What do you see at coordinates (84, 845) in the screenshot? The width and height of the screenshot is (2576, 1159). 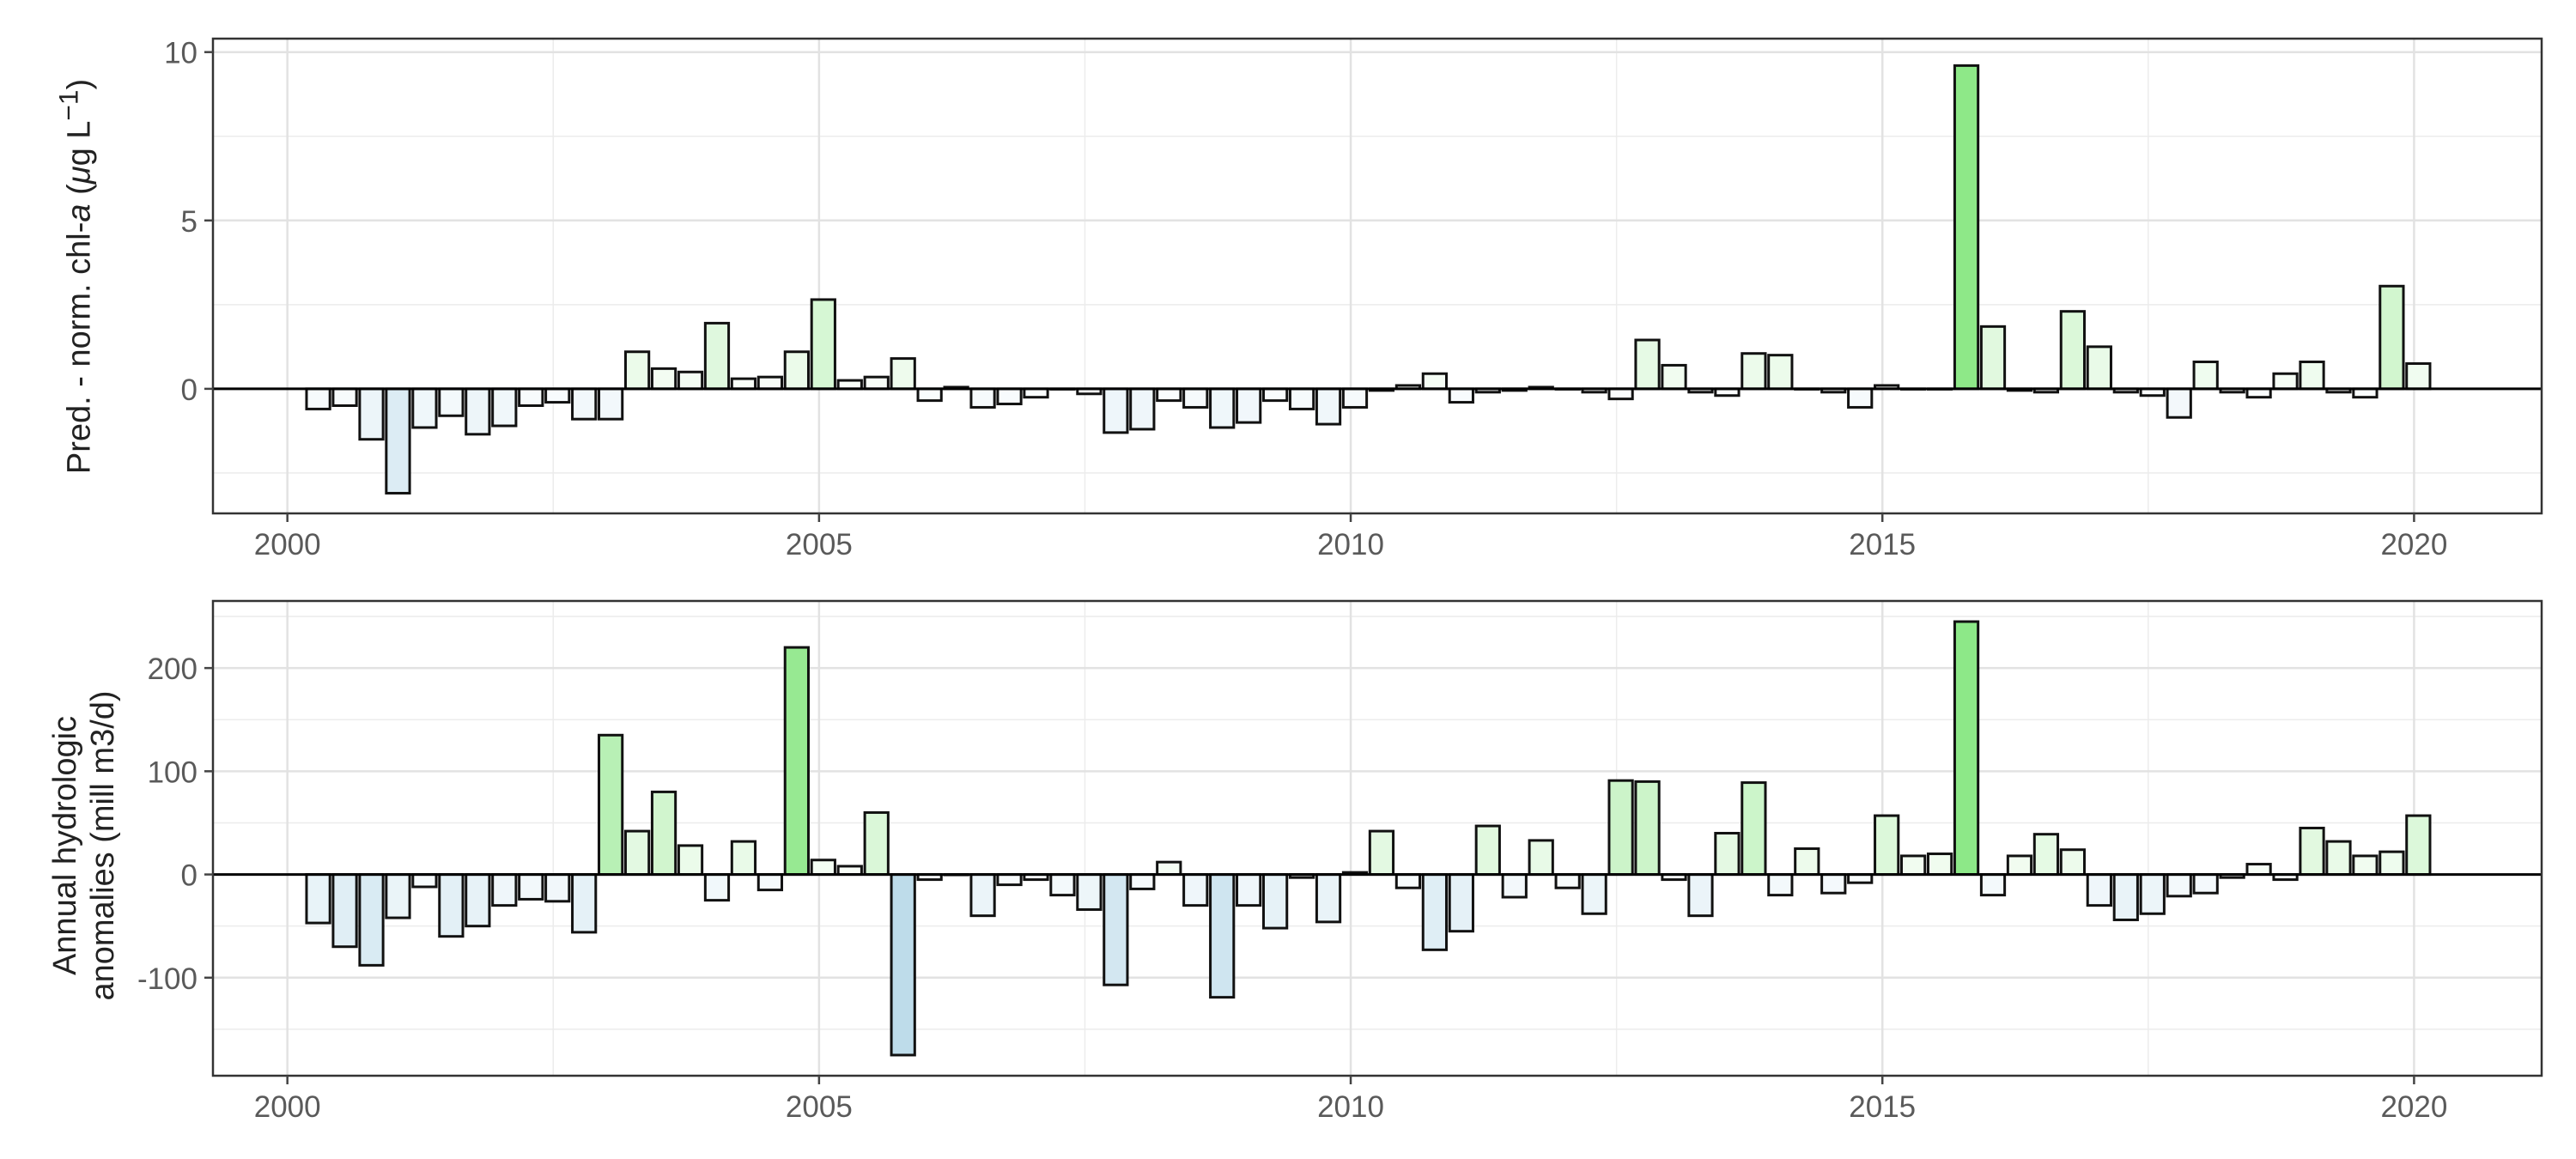 I see `y-axis-title-bottom: Annual hydrologic anomalies (mill m3/d)` at bounding box center [84, 845].